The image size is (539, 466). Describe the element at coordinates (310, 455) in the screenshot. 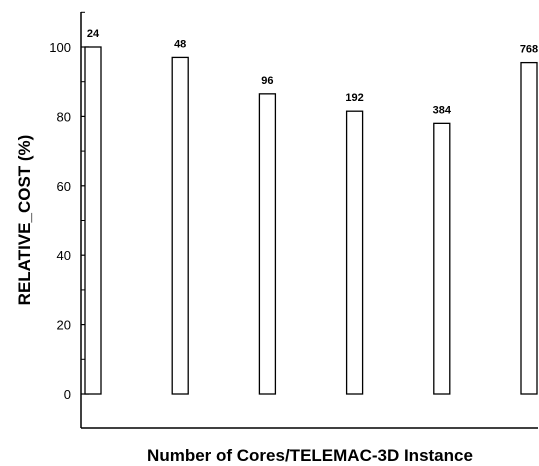

I see `x-axis-title: Number of Cores/TELEMAC-3D Instance` at that location.